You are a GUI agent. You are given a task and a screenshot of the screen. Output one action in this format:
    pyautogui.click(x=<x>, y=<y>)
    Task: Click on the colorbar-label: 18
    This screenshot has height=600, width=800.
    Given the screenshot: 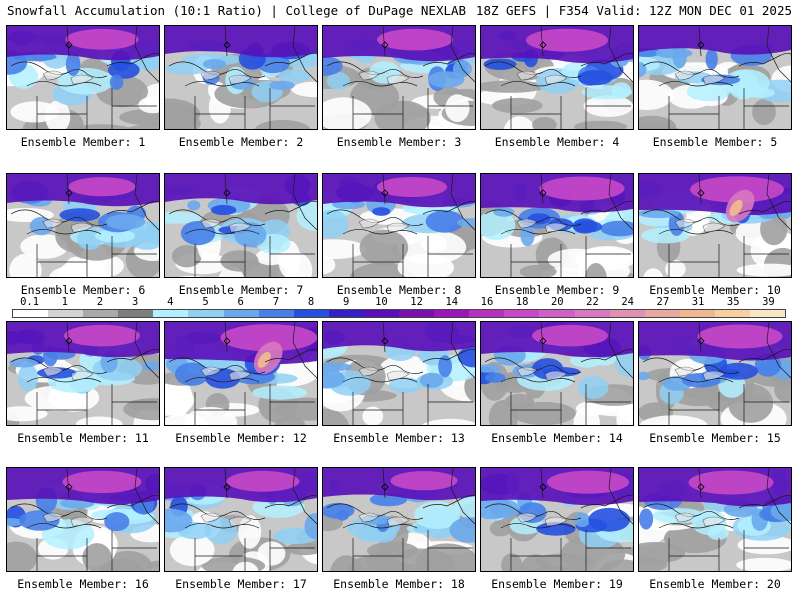 What is the action you would take?
    pyautogui.click(x=522, y=302)
    